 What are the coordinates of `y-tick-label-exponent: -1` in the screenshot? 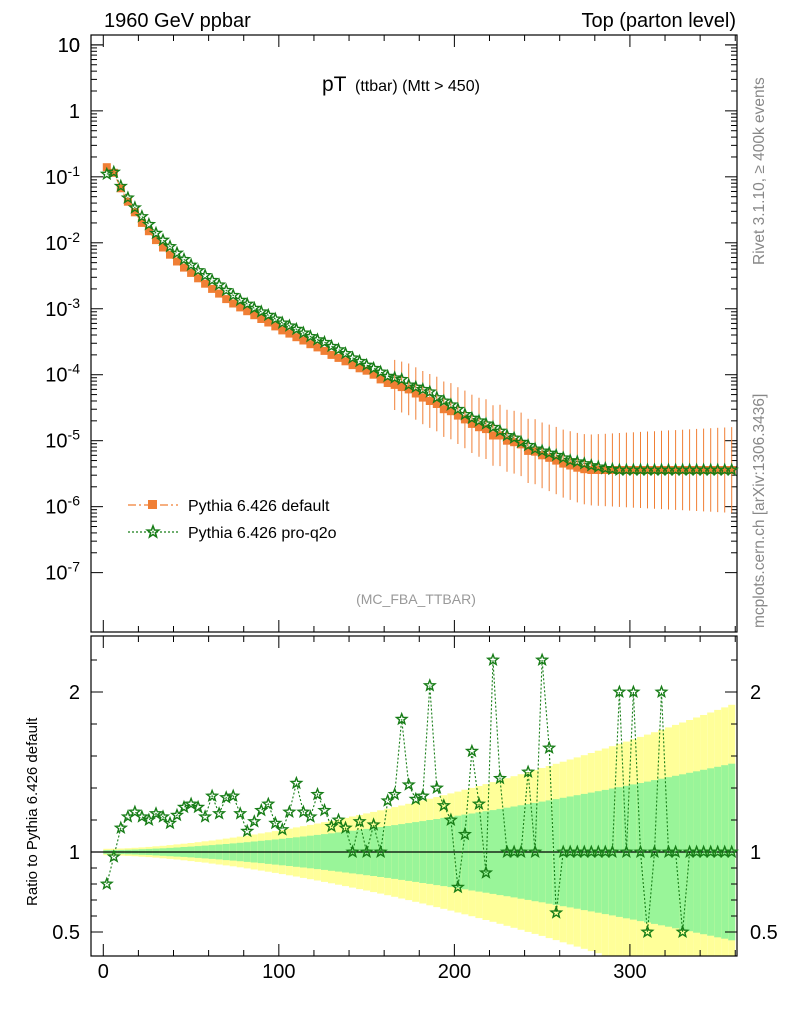 It's located at (74, 171).